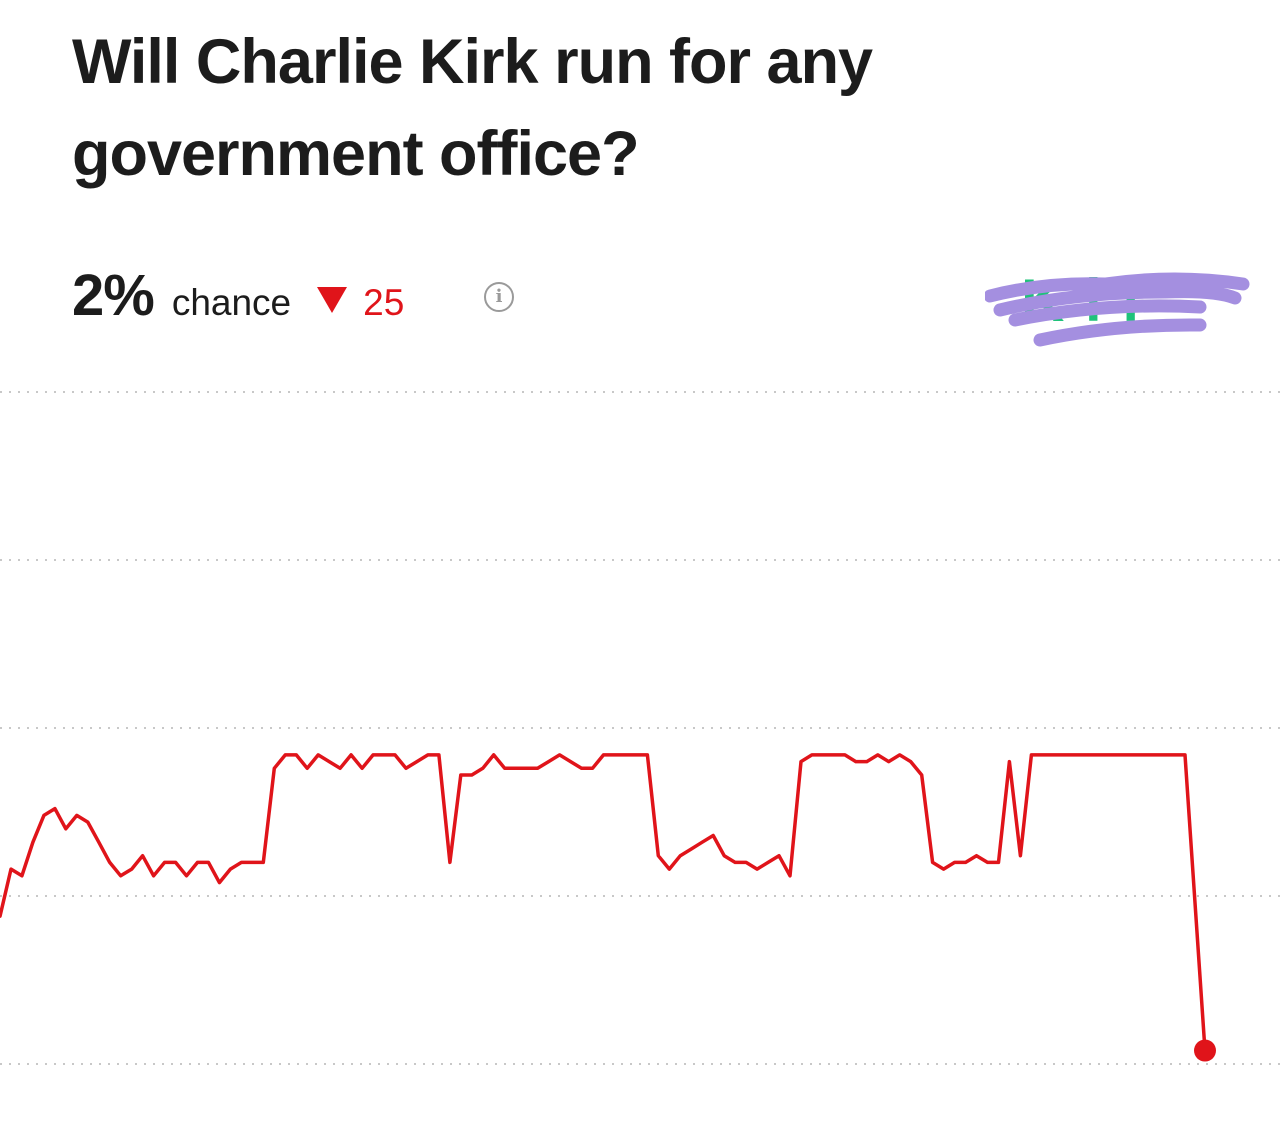 This screenshot has width=1280, height=1122. I want to click on chance-label: chance, so click(231, 302).